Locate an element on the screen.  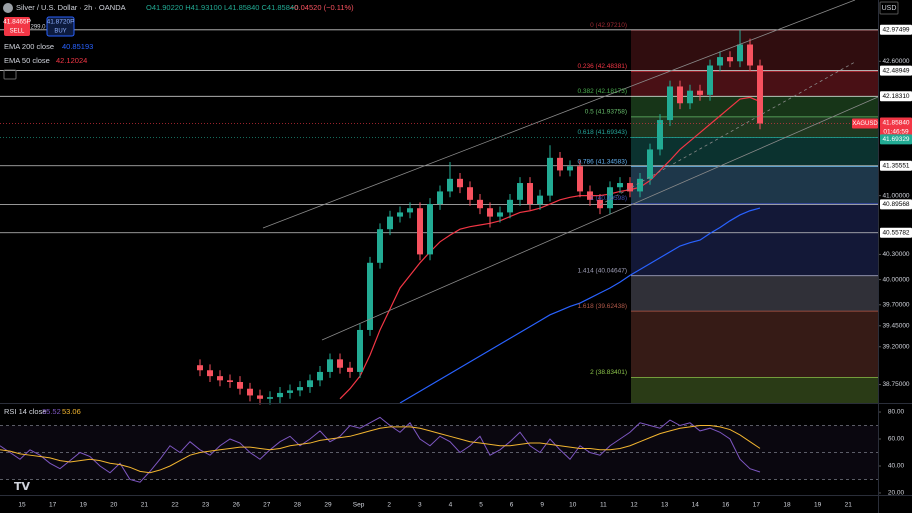
x-tick-label: 10 is located at coordinates (573, 505).